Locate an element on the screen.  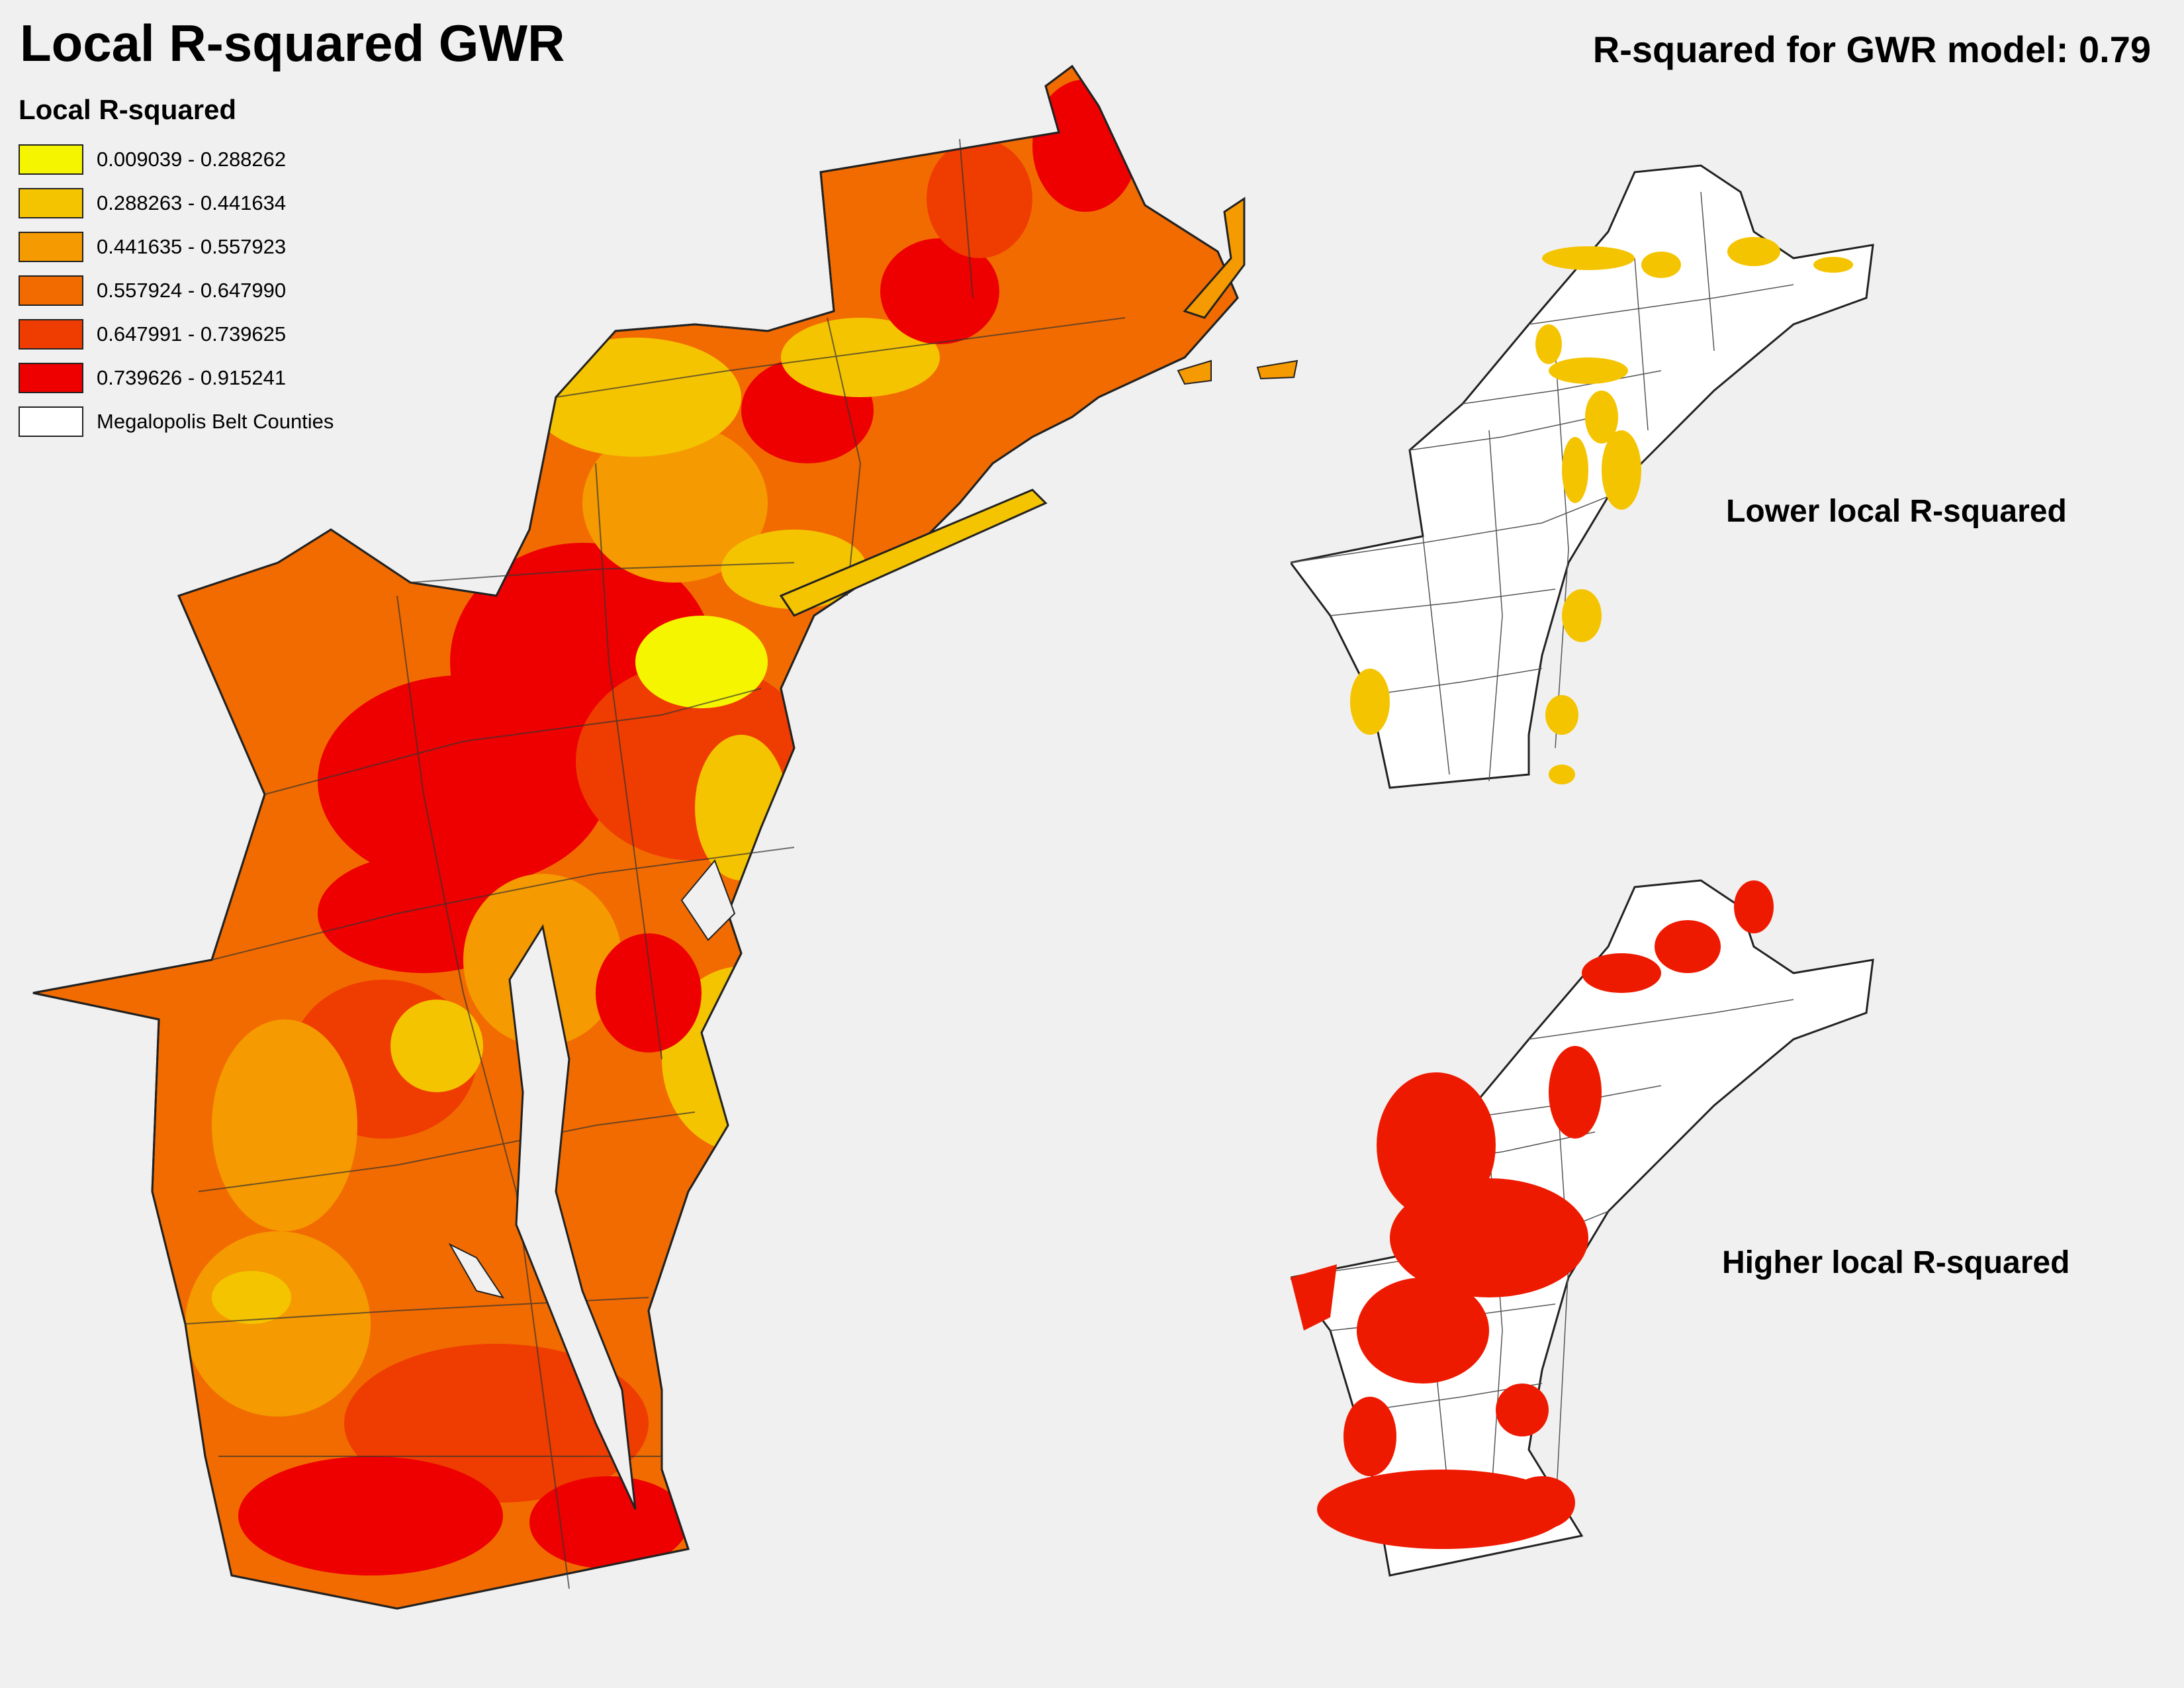
legend-label: 0.009039 - 0.288262 is located at coordinates (192, 159).